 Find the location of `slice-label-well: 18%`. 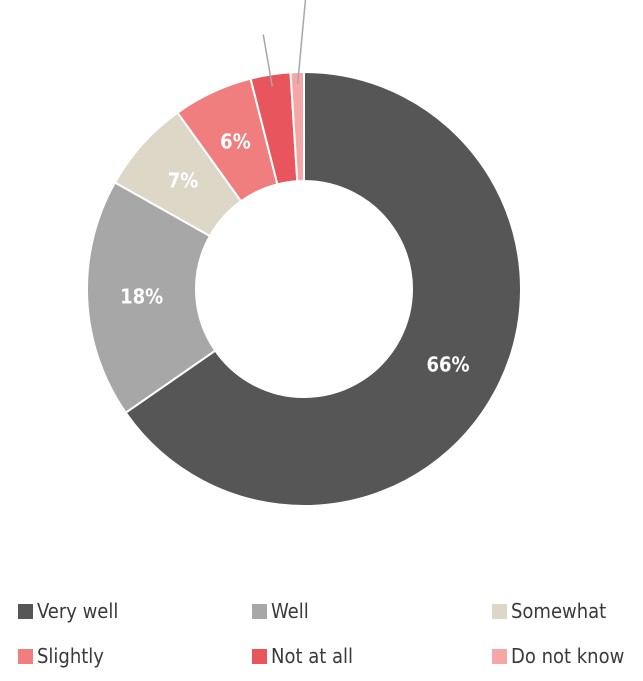

slice-label-well: 18% is located at coordinates (141, 297).